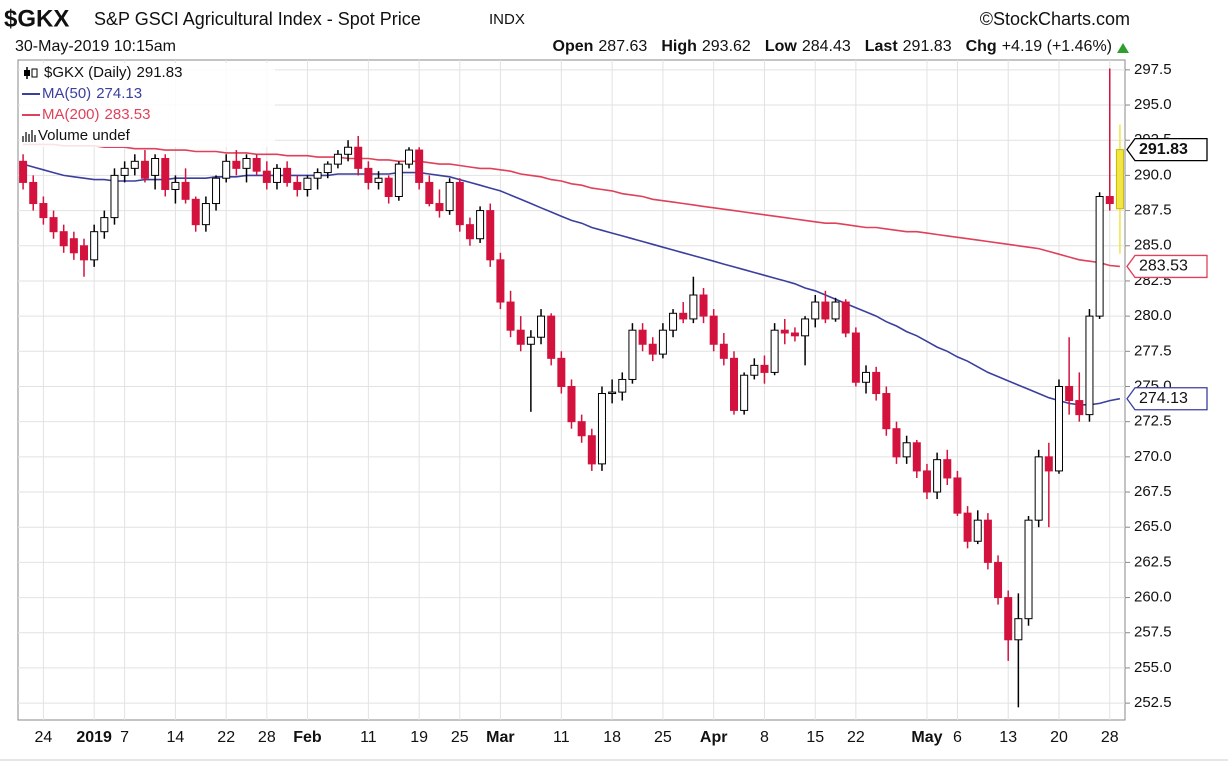 The height and width of the screenshot is (768, 1228). I want to click on x-tick-label: 11, so click(561, 737).